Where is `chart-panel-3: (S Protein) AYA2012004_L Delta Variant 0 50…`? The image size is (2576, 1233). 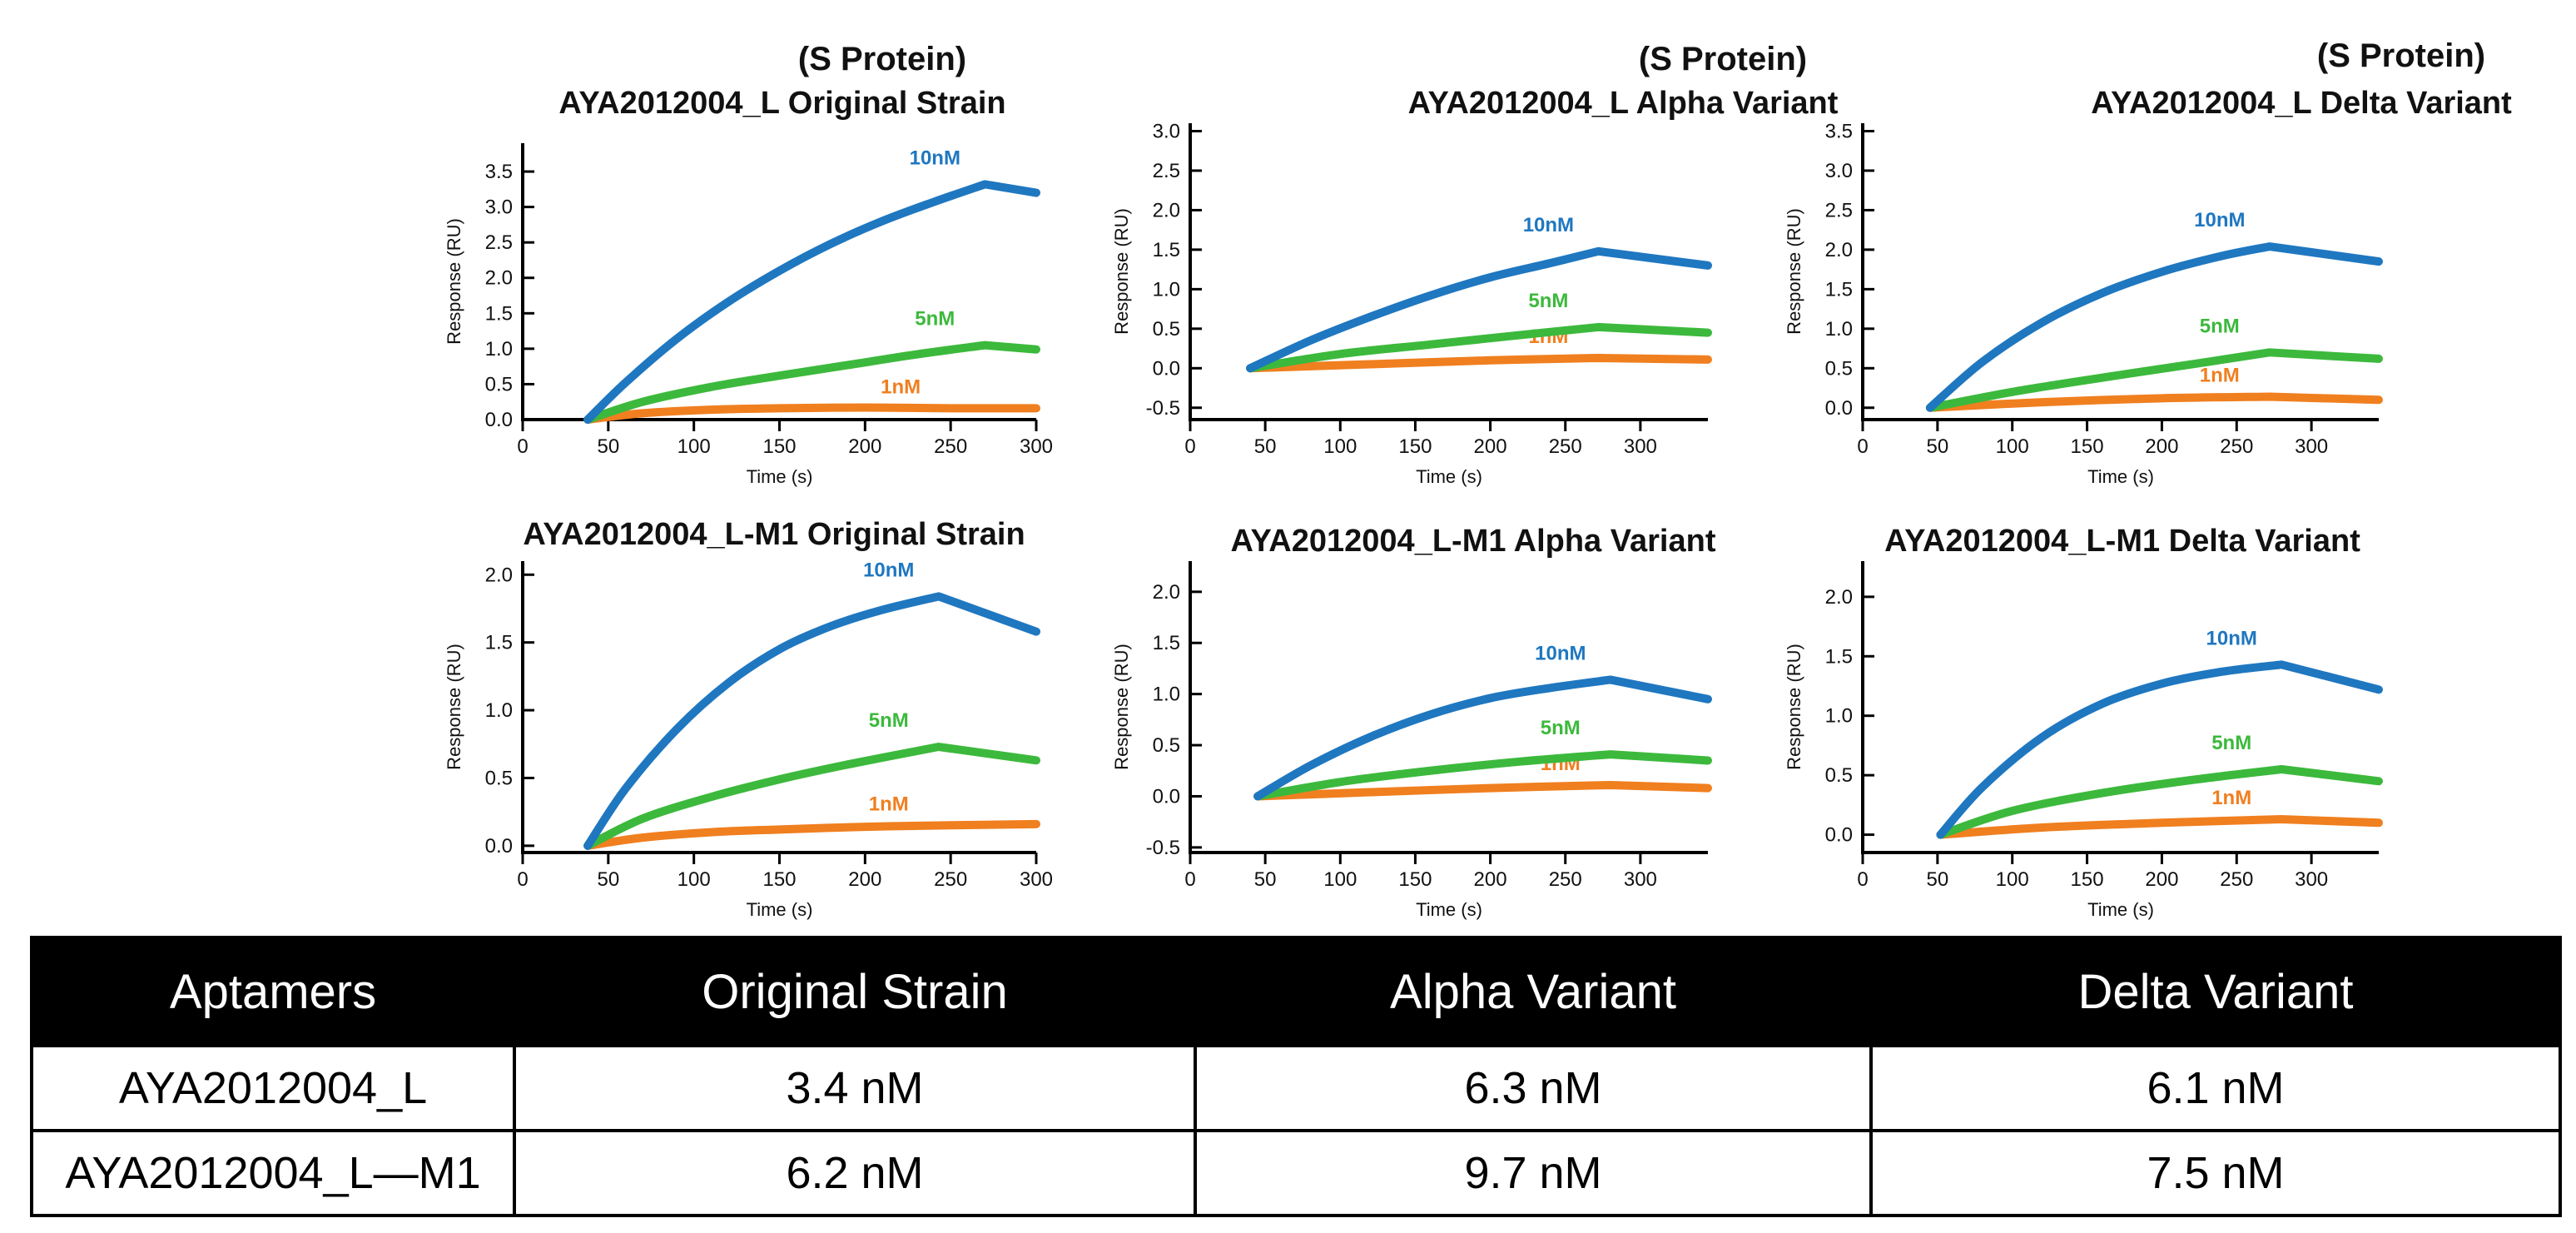 chart-panel-3: (S Protein) AYA2012004_L Delta Variant 0 50… is located at coordinates (2148, 262).